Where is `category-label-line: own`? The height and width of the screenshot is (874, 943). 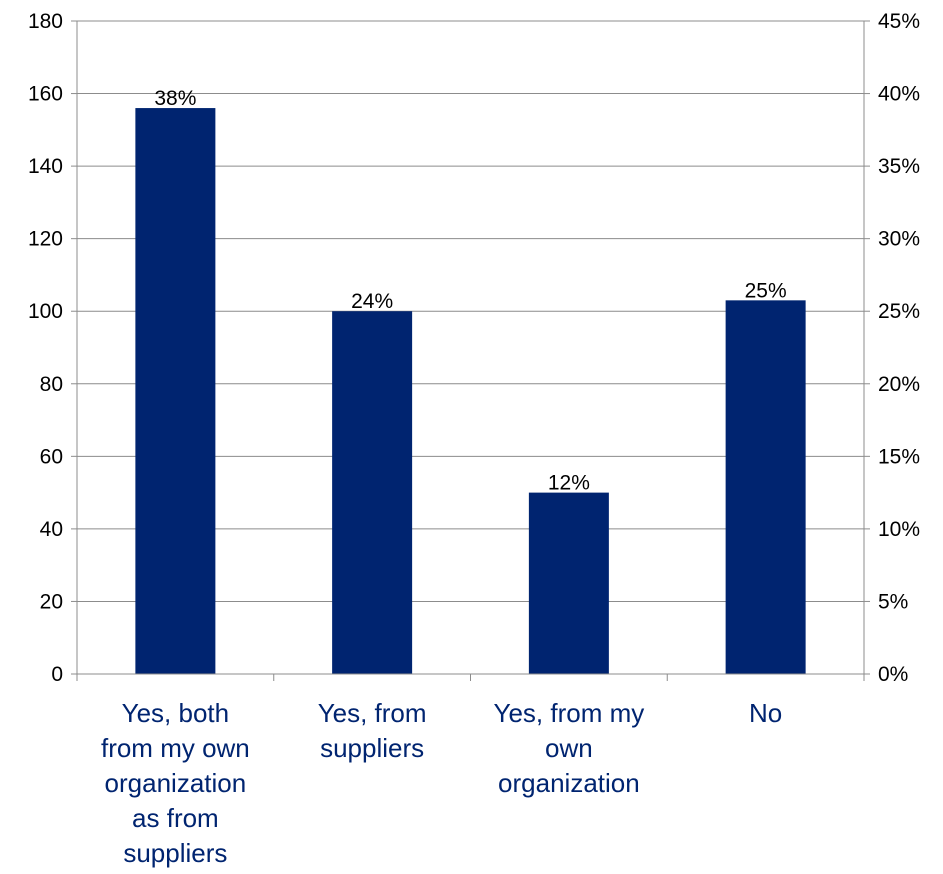
category-label-line: own is located at coordinates (569, 748).